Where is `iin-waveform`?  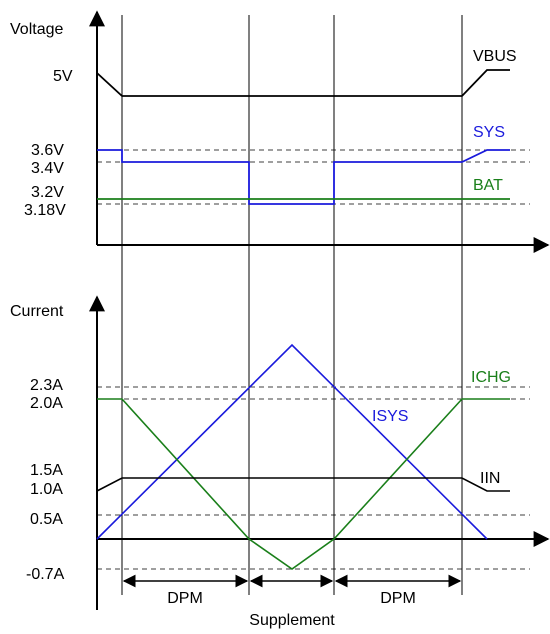 iin-waveform is located at coordinates (303, 484).